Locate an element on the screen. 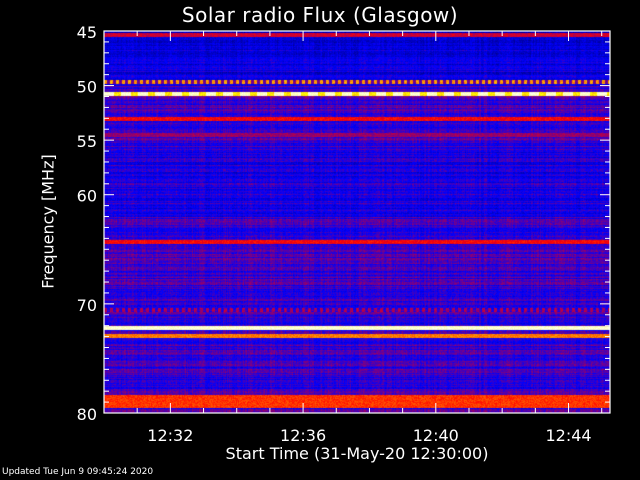 This screenshot has width=640, height=480. y-tick-label: 60 is located at coordinates (87, 196).